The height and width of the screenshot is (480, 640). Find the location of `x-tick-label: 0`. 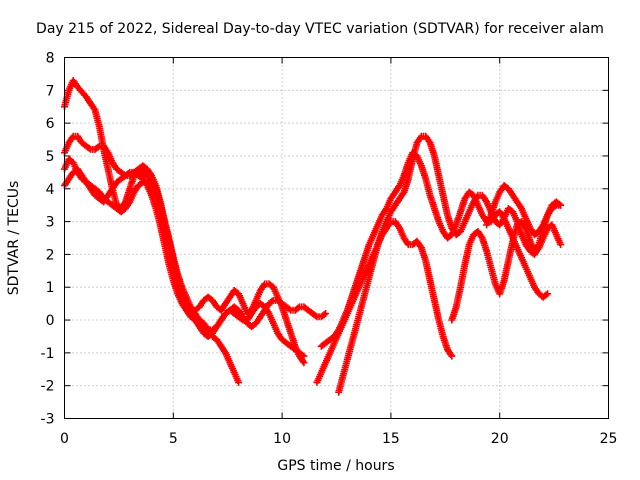

x-tick-label: 0 is located at coordinates (64, 439).